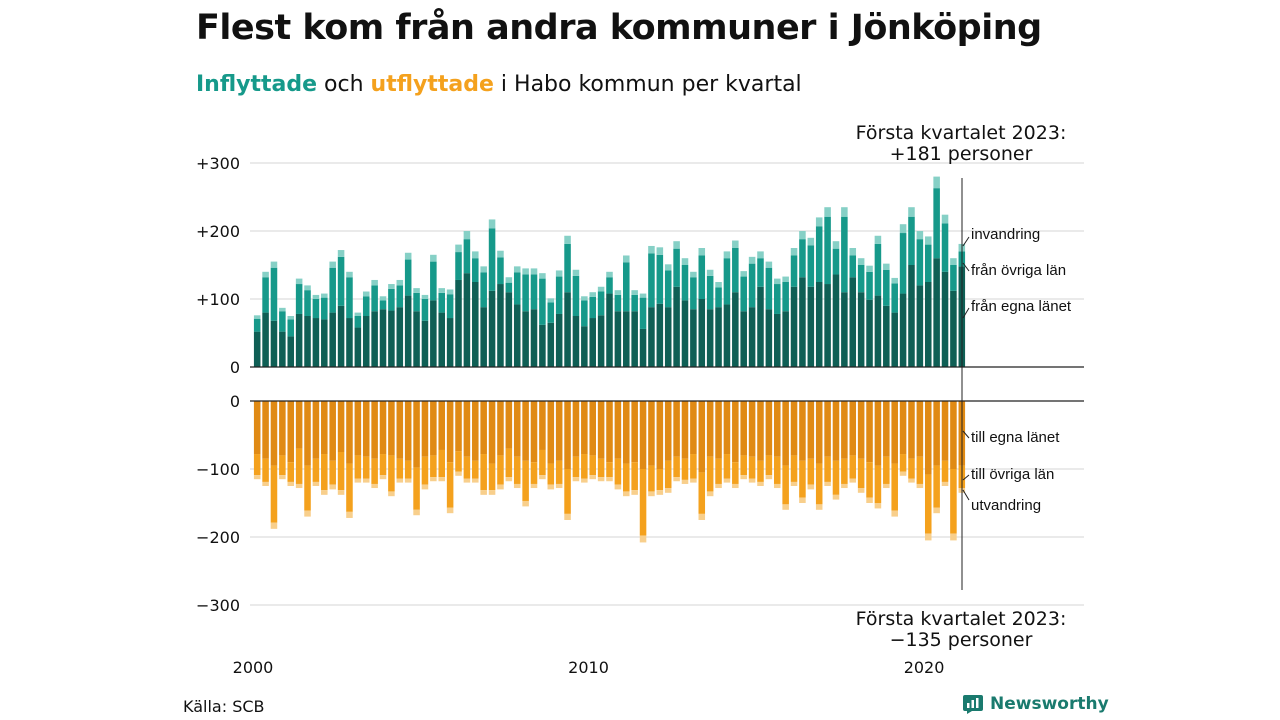  I want to click on legend-tick-till-ovriga, so click(966, 477).